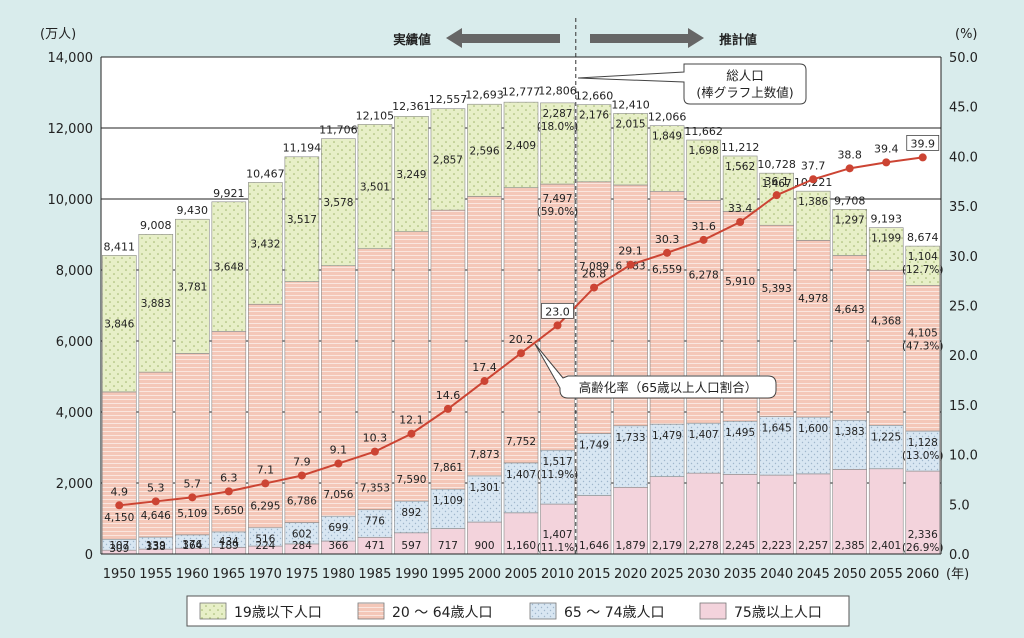 The width and height of the screenshot is (1024, 638). I want to click on aging-rate-label: 30.3, so click(667, 239).